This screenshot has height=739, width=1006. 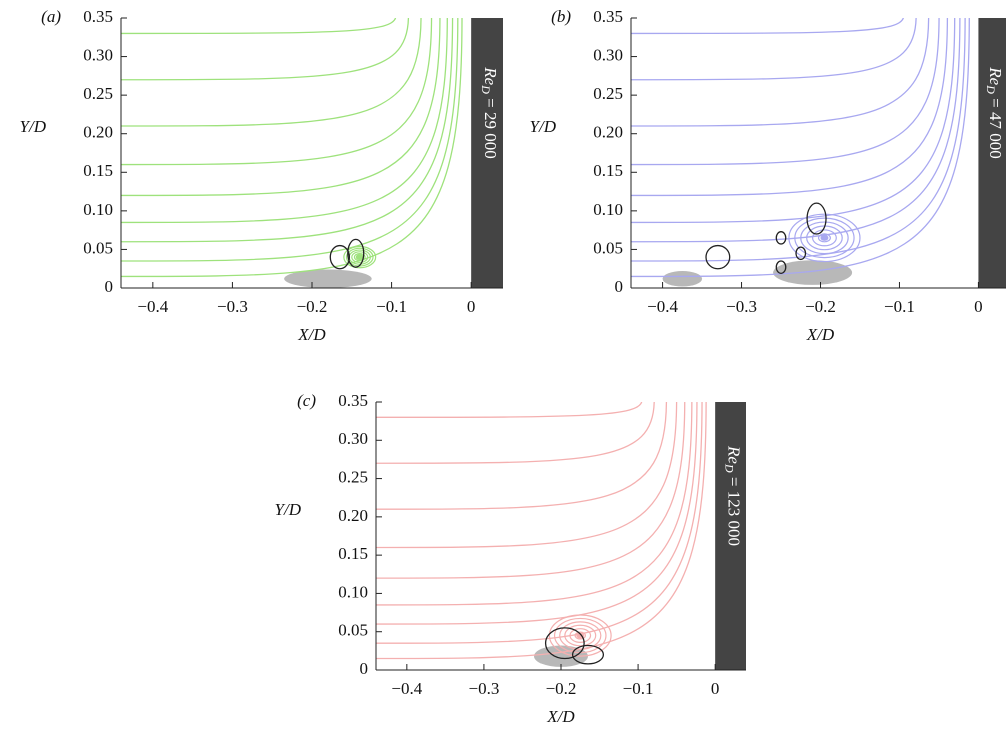 I want to click on annotation-rest: = 47 000, so click(x=995, y=126).